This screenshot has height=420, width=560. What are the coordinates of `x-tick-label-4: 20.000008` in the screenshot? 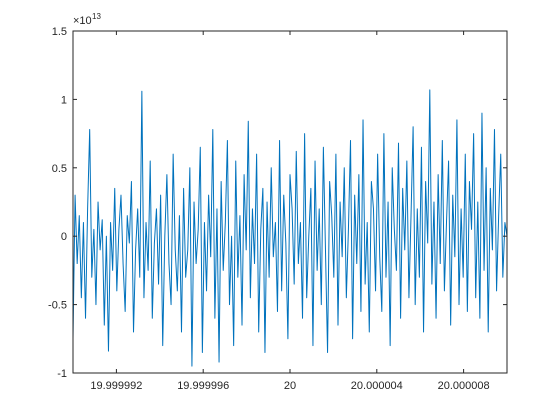 It's located at (464, 386).